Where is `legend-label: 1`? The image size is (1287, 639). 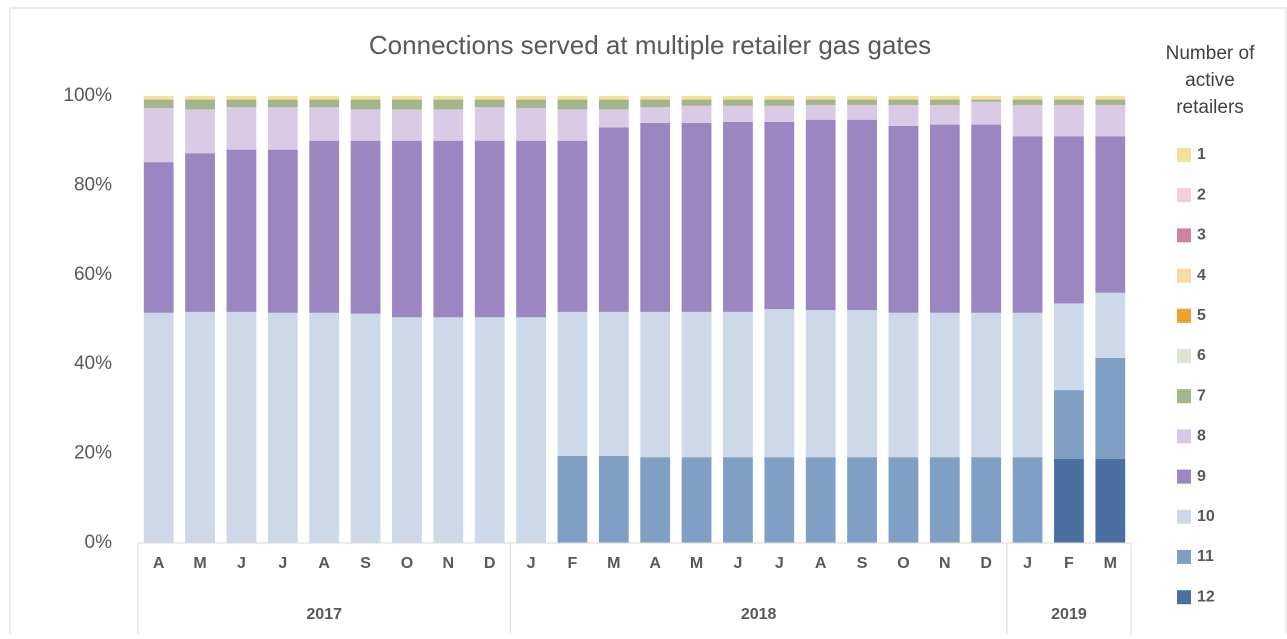 legend-label: 1 is located at coordinates (1201, 154).